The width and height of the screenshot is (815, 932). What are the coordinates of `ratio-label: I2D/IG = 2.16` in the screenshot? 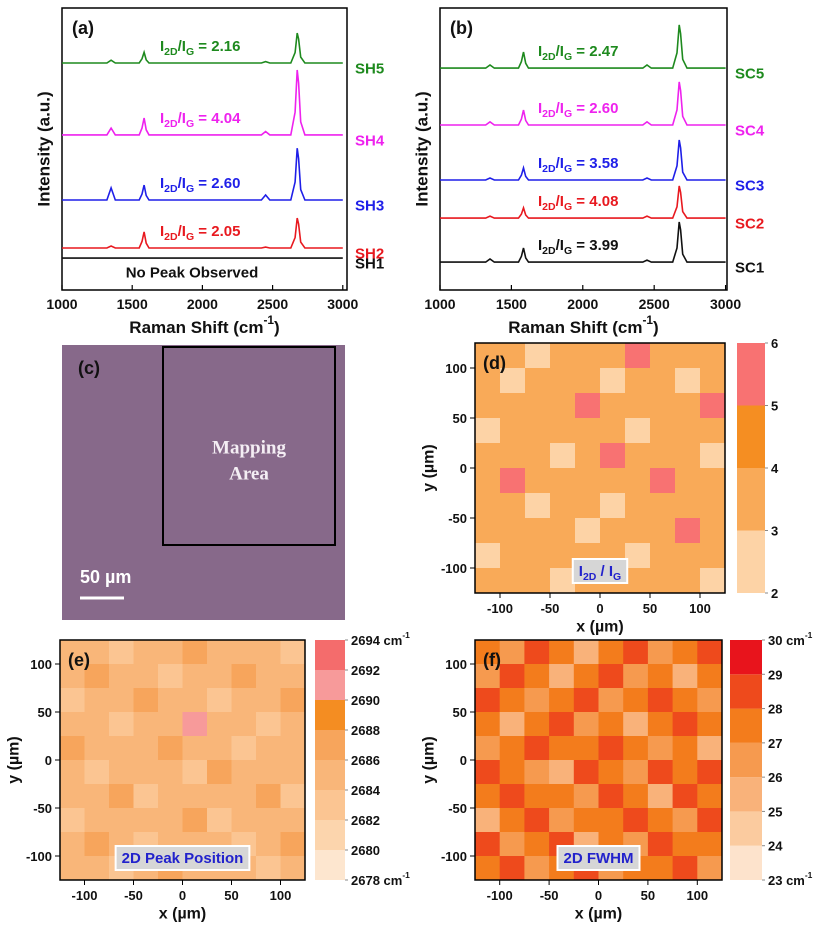 It's located at (200, 47).